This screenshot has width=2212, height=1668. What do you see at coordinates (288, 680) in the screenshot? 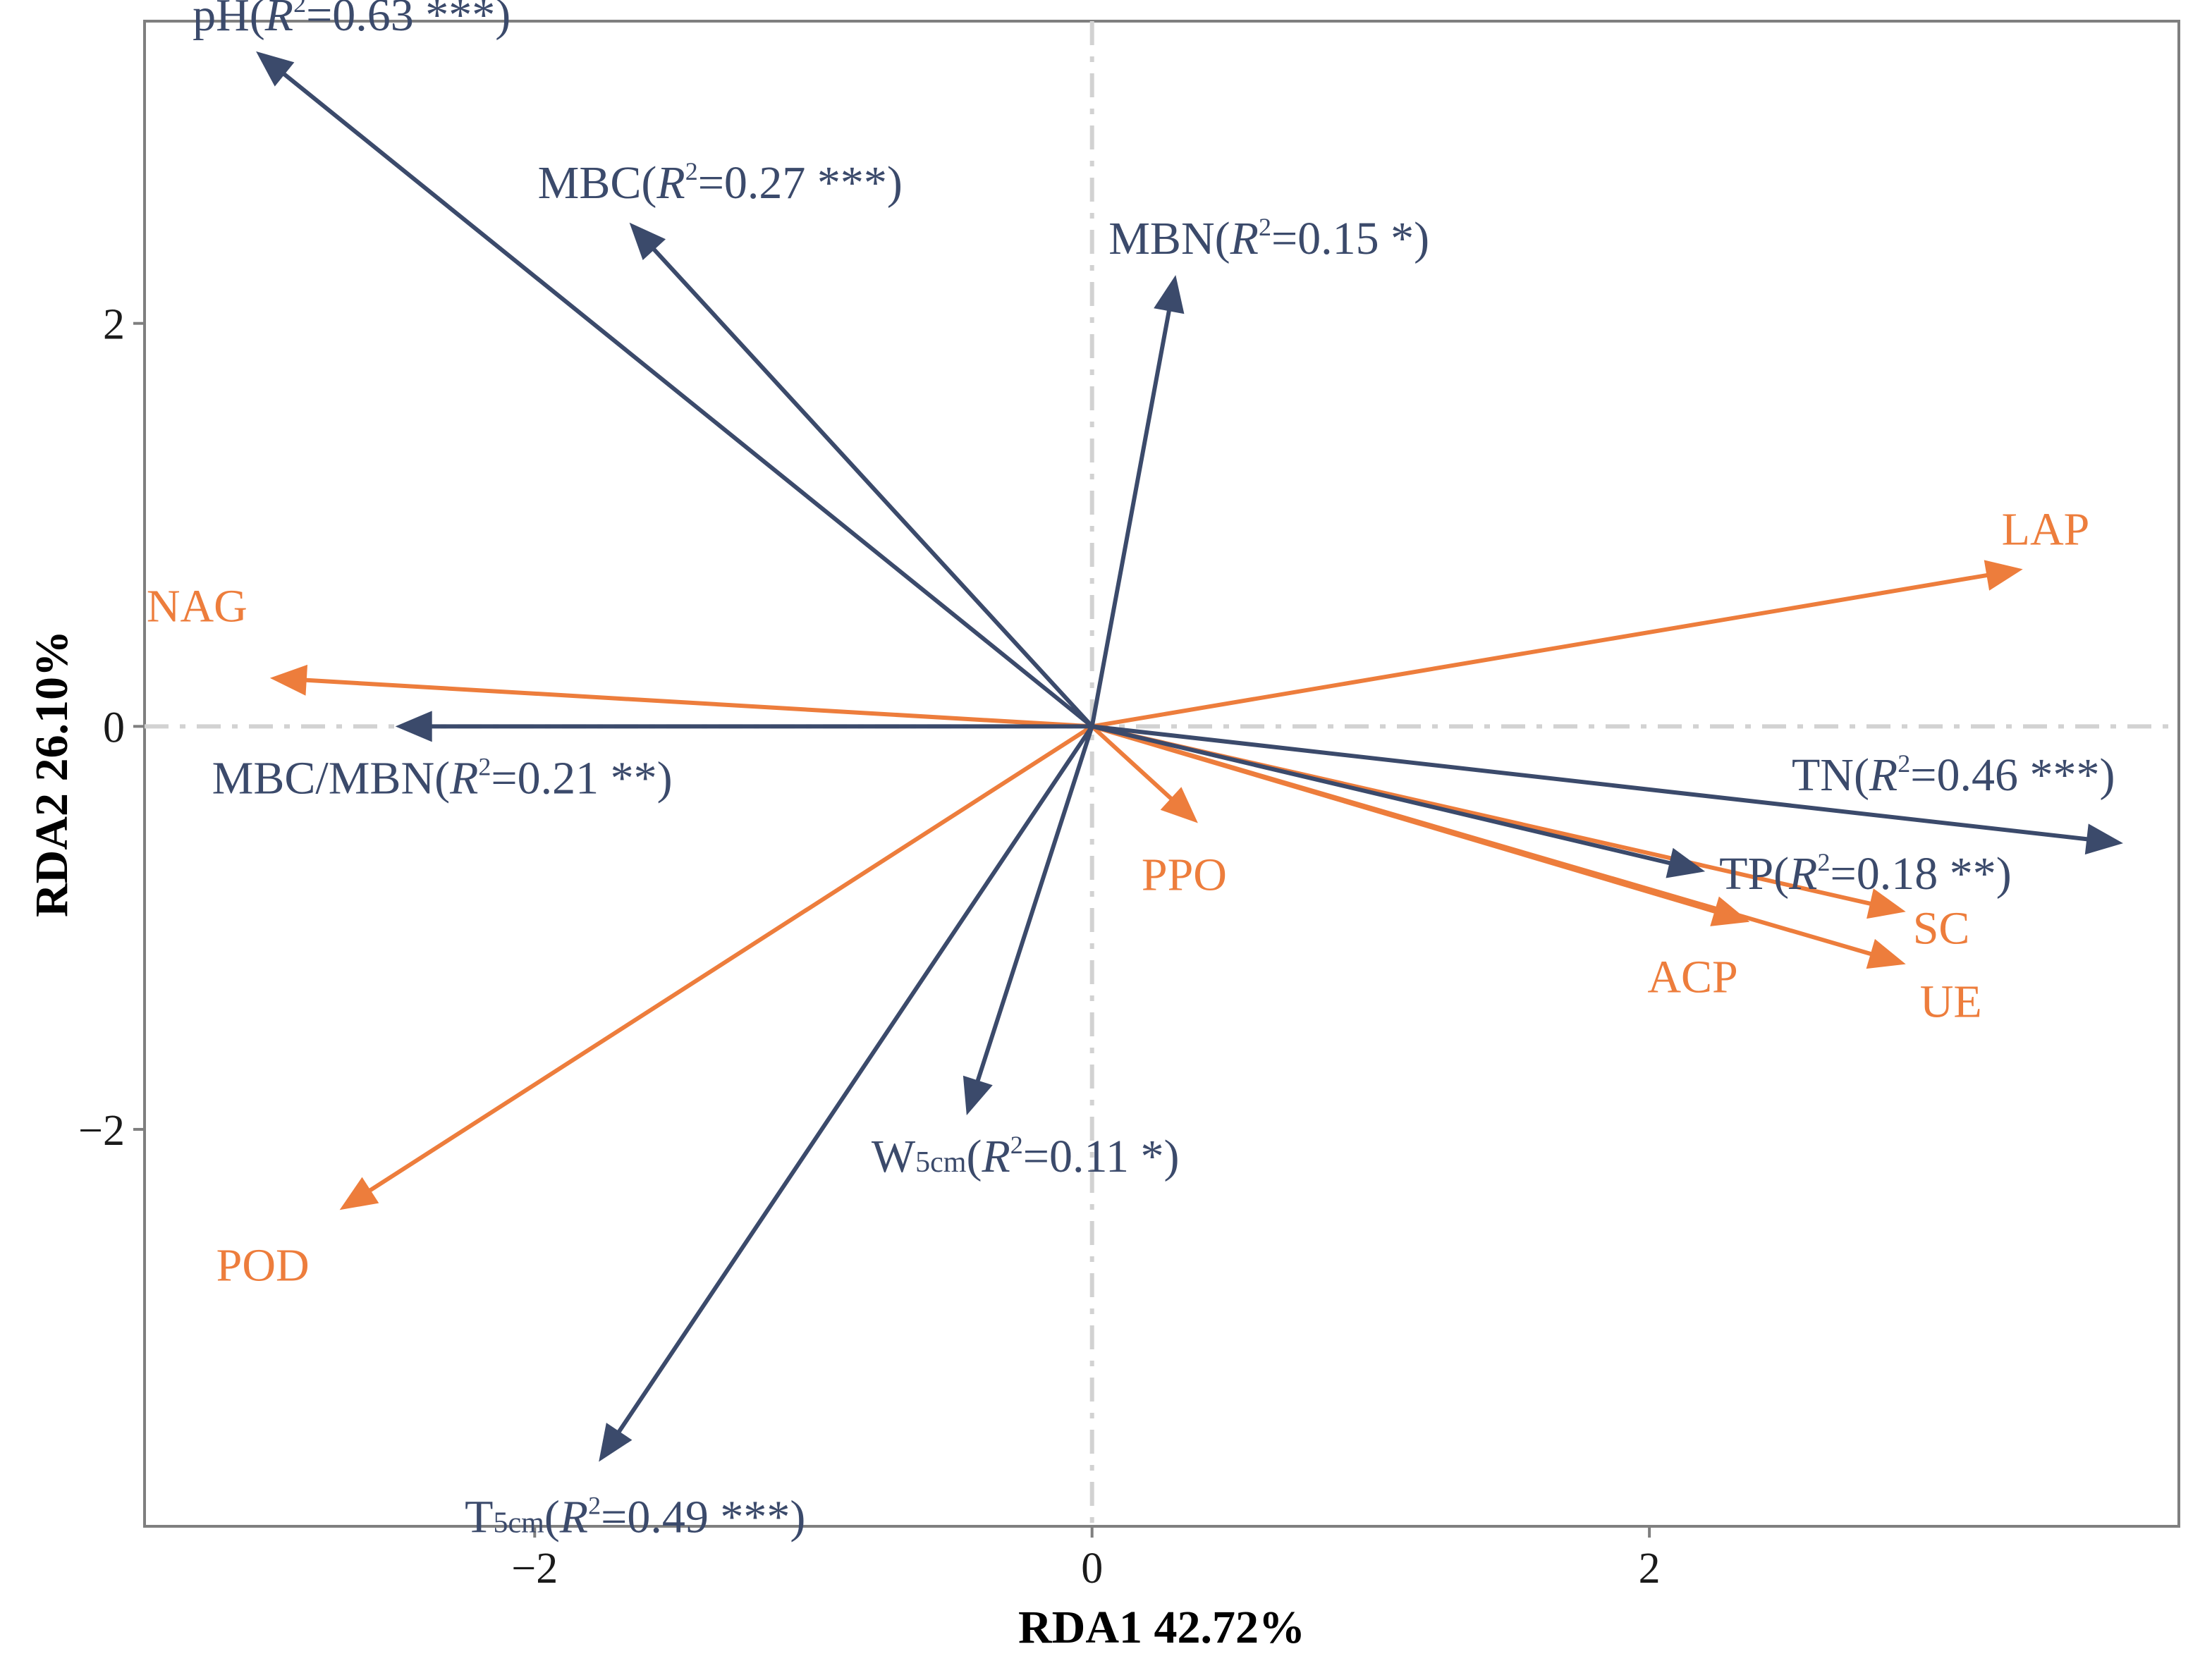
I see `enzyme-arrowhead-nag` at bounding box center [288, 680].